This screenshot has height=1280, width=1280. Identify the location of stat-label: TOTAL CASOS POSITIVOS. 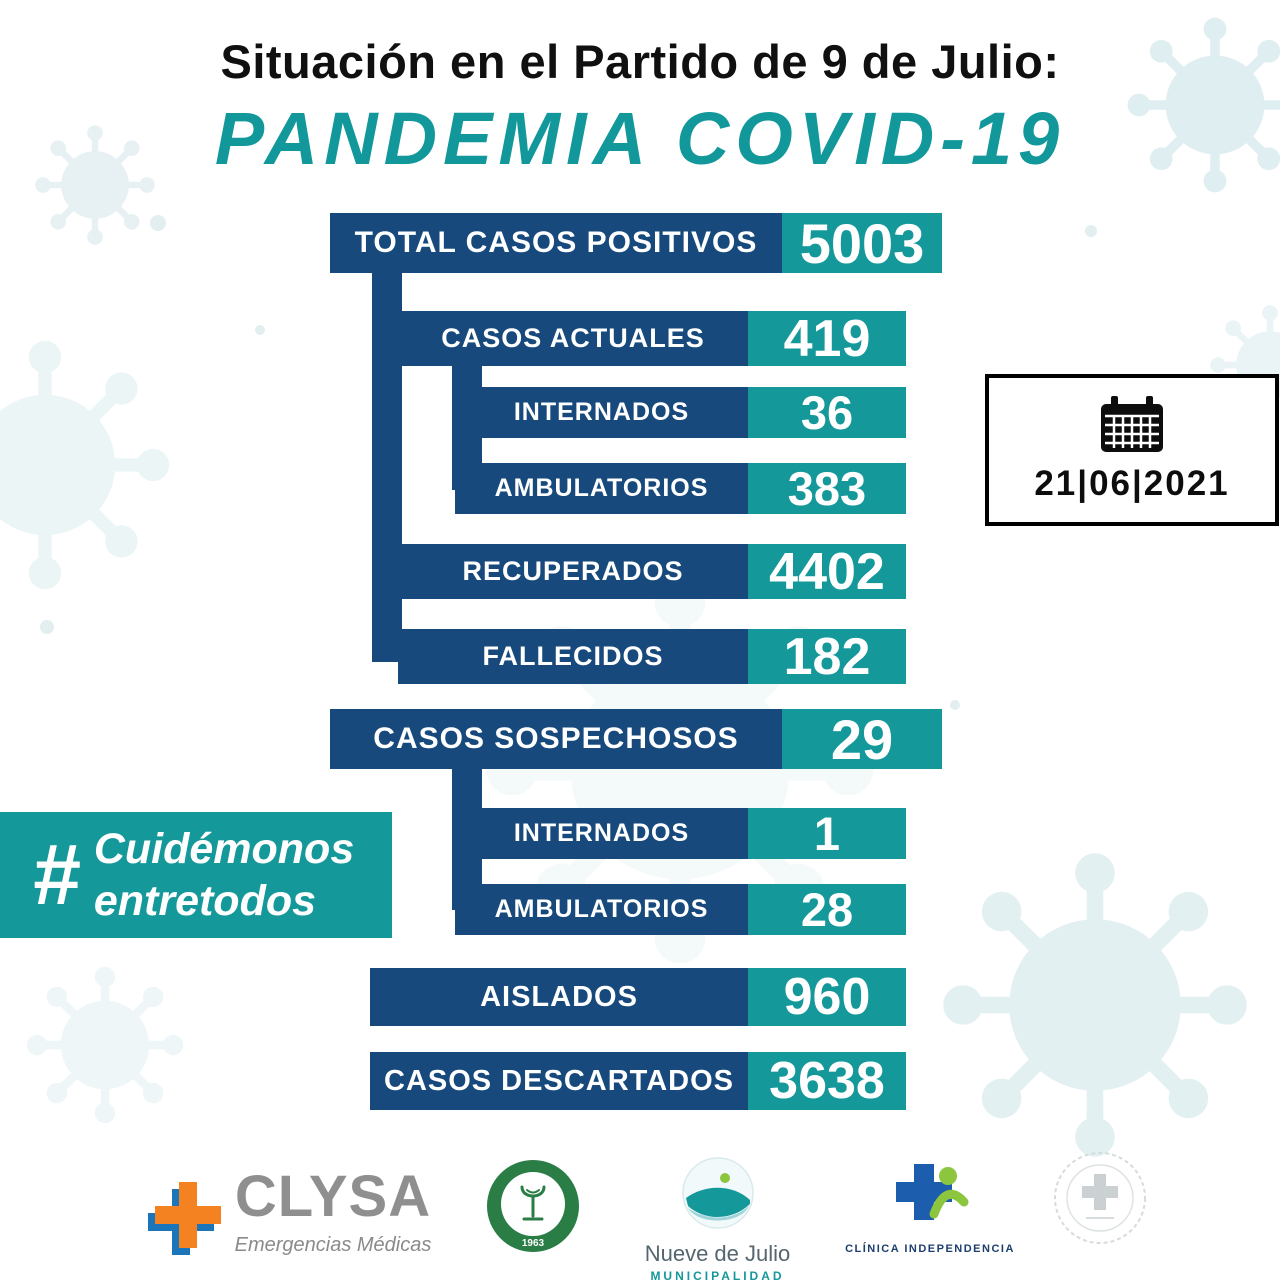
(556, 243).